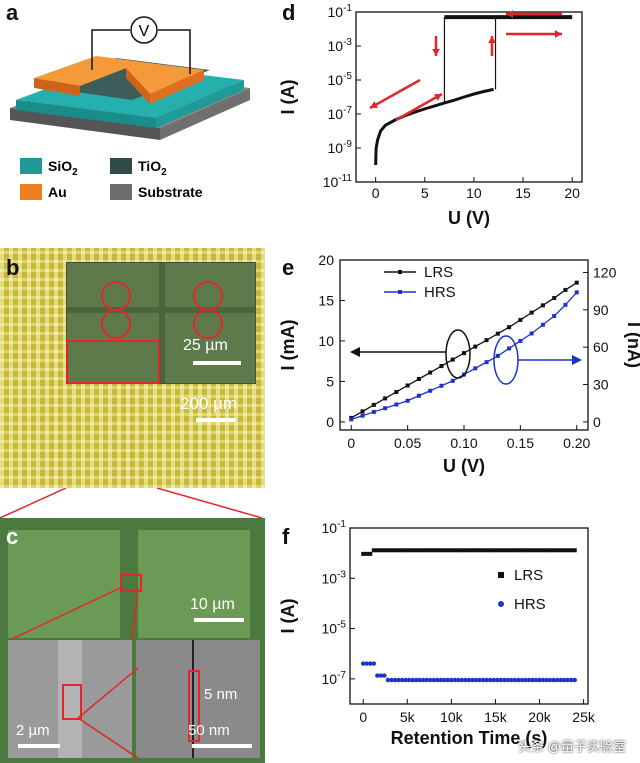 The width and height of the screenshot is (640, 763). I want to click on sem-image: 10 µm 2 µm 5 nm 50 nm, so click(132, 640).